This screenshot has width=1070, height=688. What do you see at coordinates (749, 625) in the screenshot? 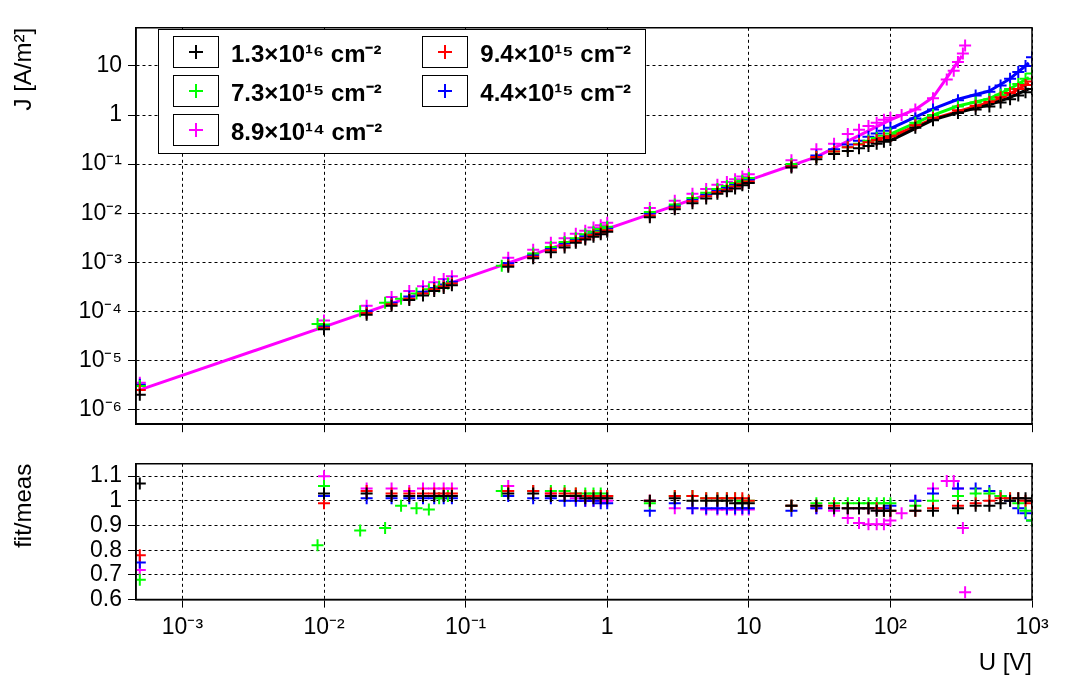
I see `x-tick-label: 10` at bounding box center [749, 625].